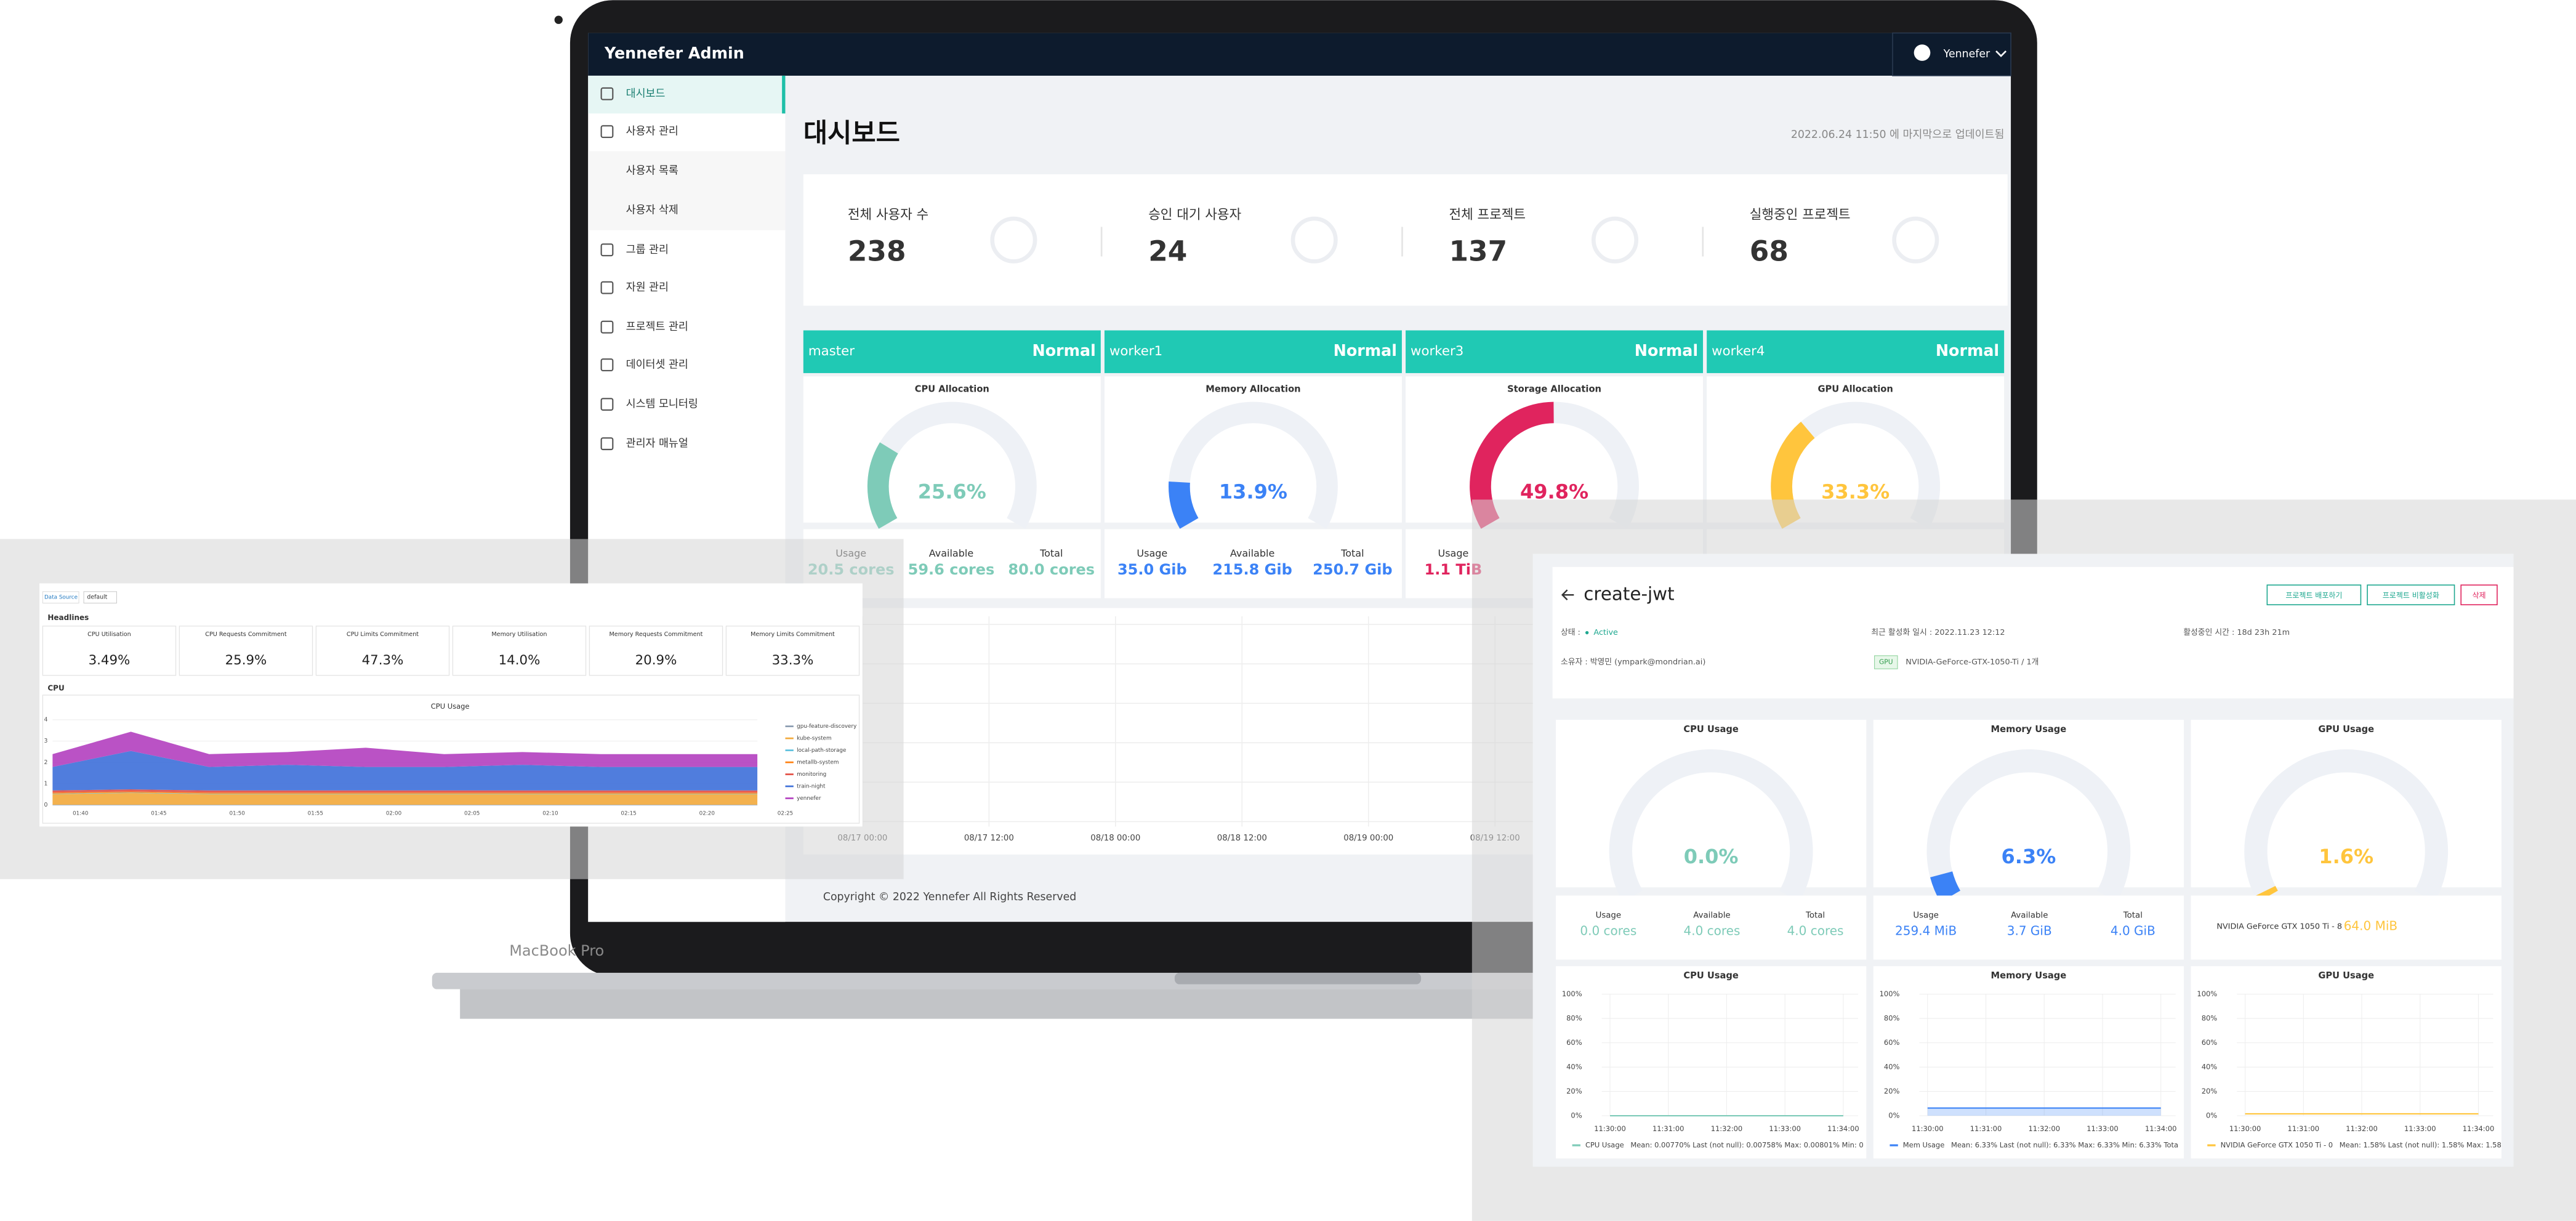 The image size is (2576, 1221). I want to click on toolbar-select, so click(100, 597).